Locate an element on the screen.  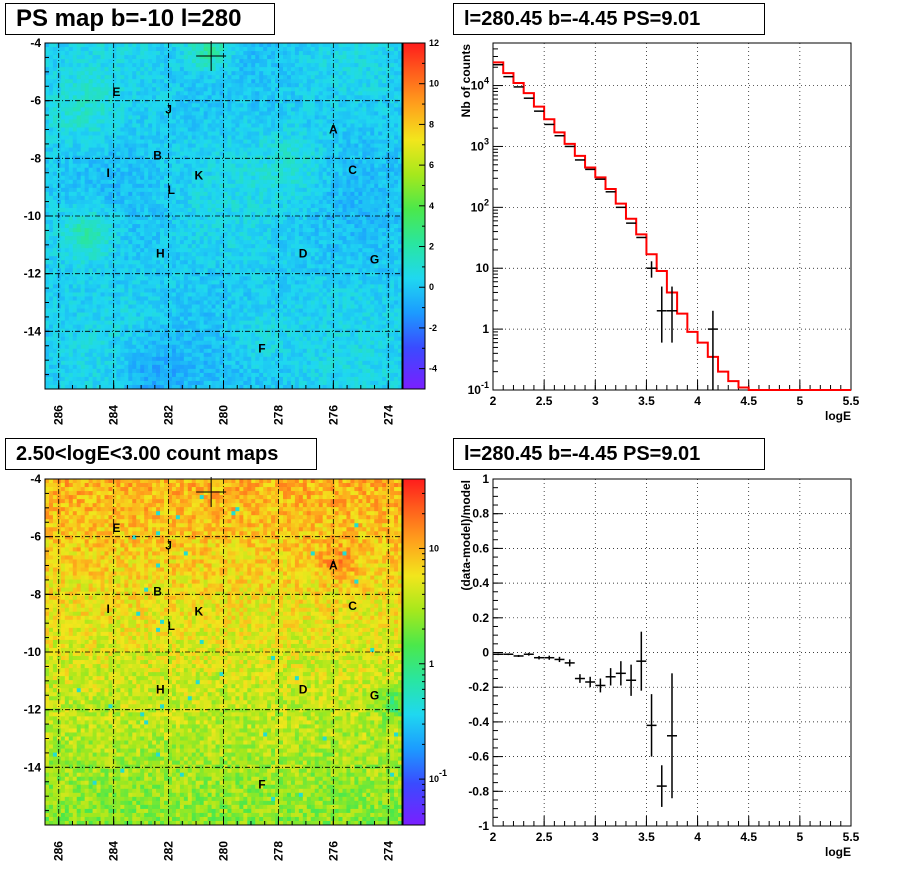
y-tick-label: 1 is located at coordinates (485, 329).